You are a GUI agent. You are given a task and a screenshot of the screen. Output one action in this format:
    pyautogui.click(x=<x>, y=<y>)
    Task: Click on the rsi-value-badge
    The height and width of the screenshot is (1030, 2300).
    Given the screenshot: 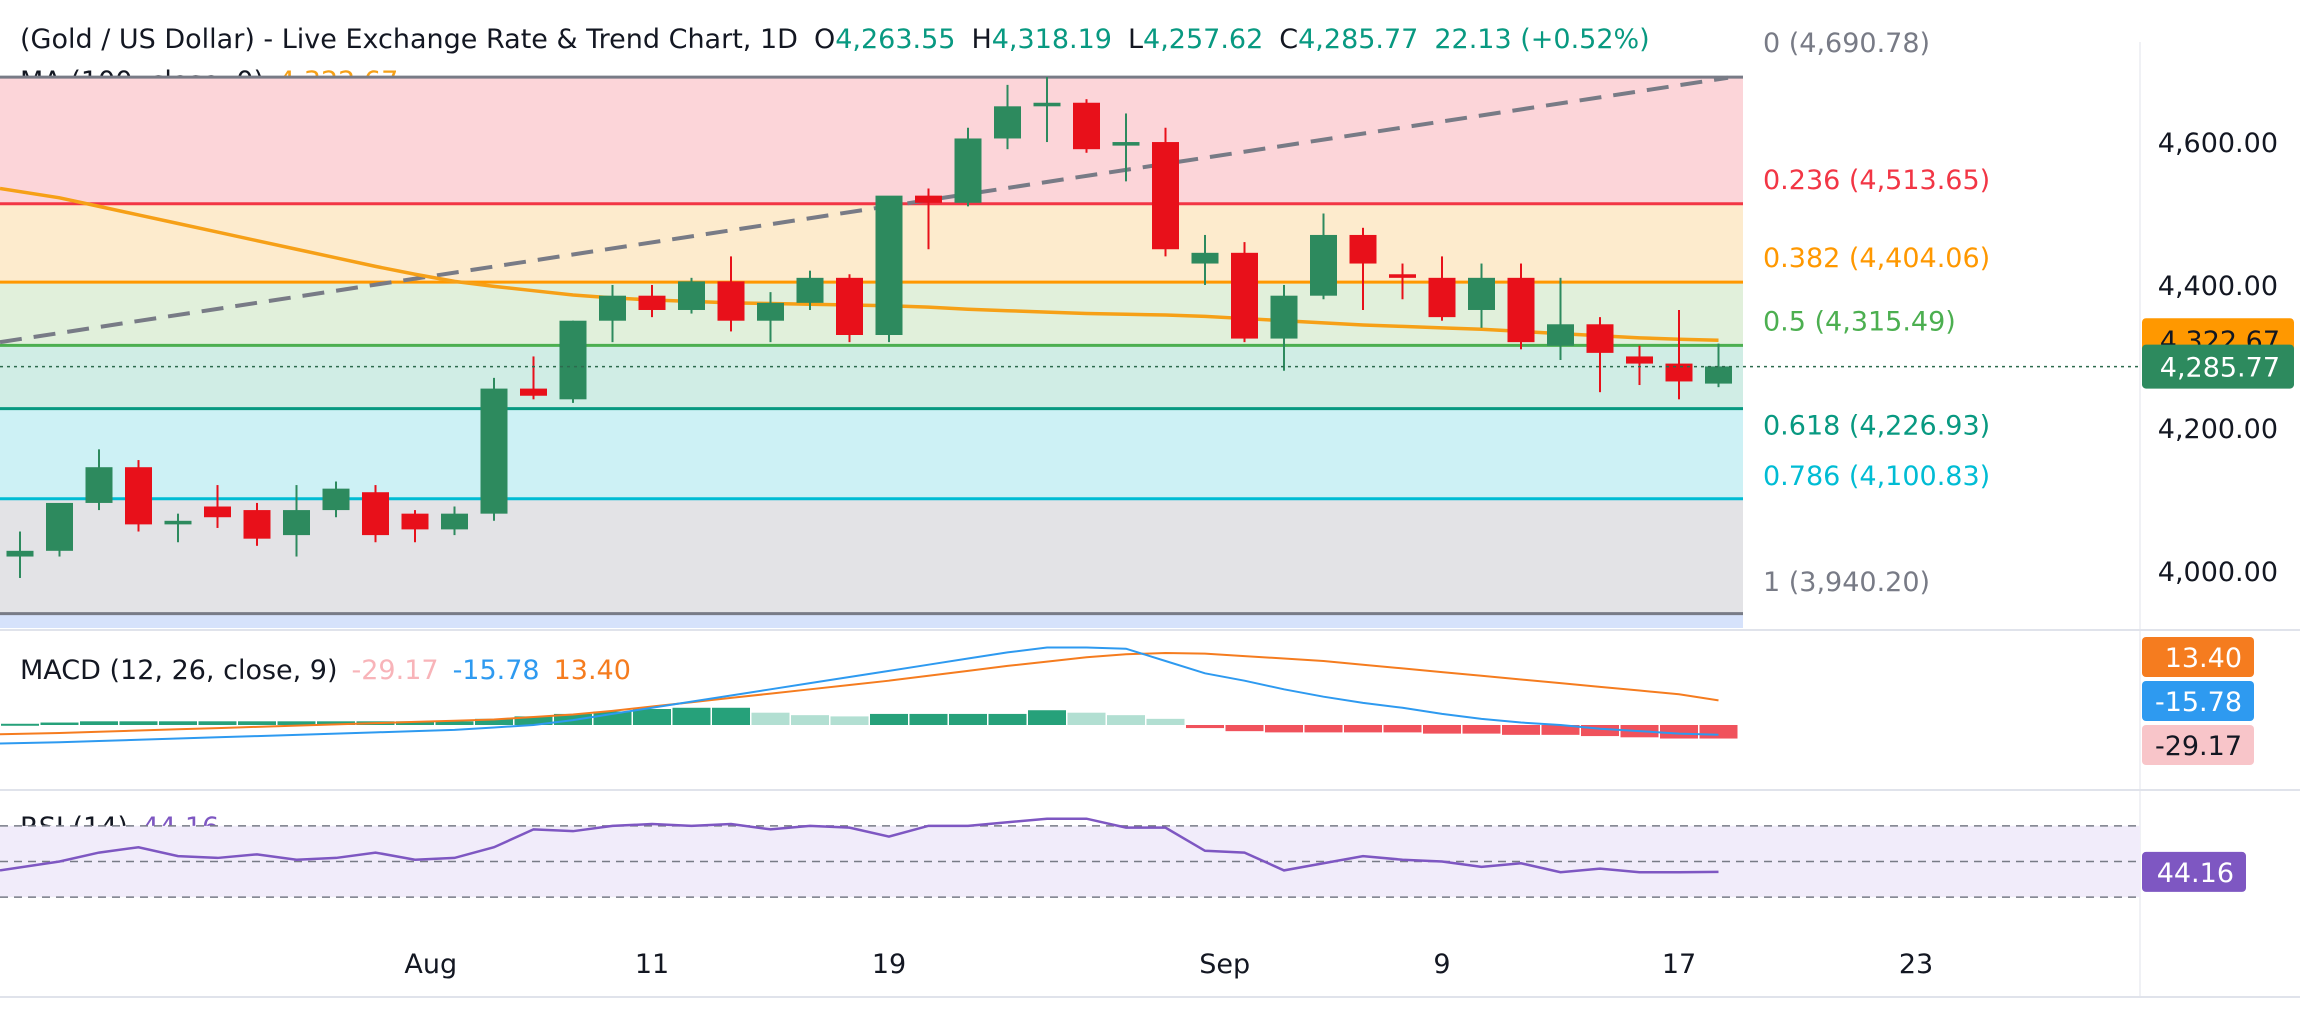 What is the action you would take?
    pyautogui.click(x=2194, y=871)
    